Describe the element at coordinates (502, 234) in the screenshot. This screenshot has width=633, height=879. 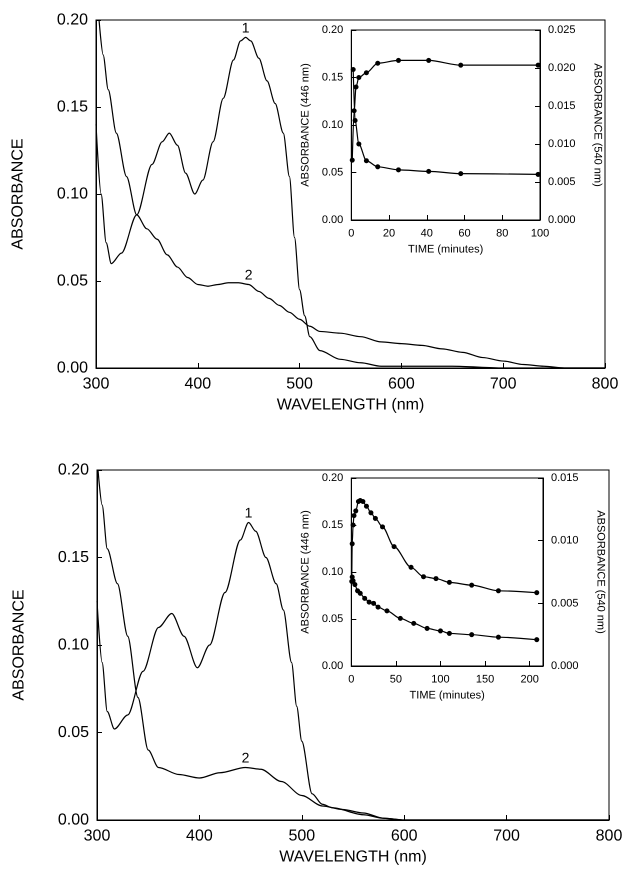
I see `x-tick-label: 80` at that location.